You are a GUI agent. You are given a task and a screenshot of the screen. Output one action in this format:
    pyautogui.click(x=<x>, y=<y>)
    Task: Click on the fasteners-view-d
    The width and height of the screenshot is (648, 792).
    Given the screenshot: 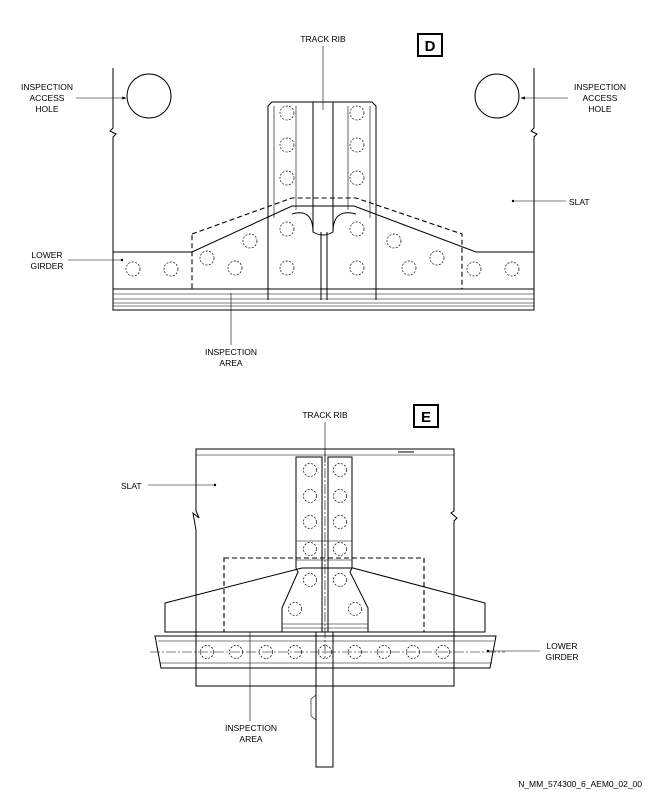 What is the action you would take?
    pyautogui.click(x=322, y=191)
    